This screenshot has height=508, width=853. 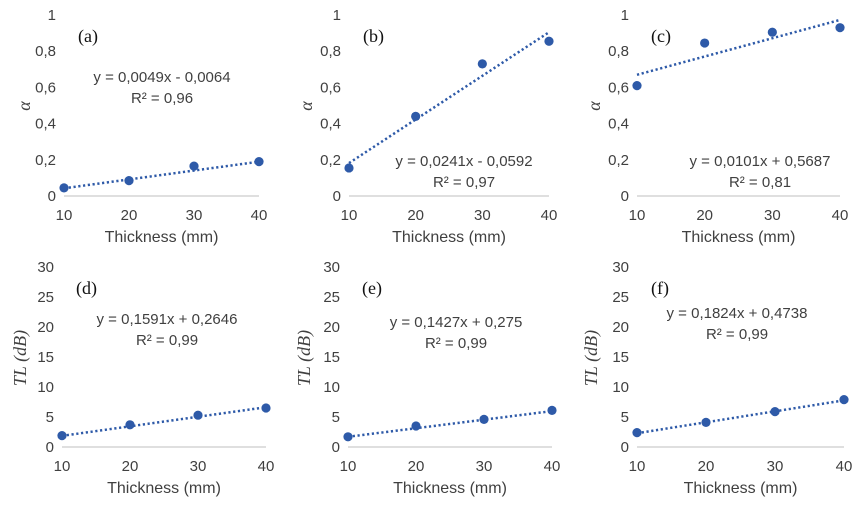 What do you see at coordinates (20, 358) in the screenshot?
I see `y-axis-label: TL (dB)` at bounding box center [20, 358].